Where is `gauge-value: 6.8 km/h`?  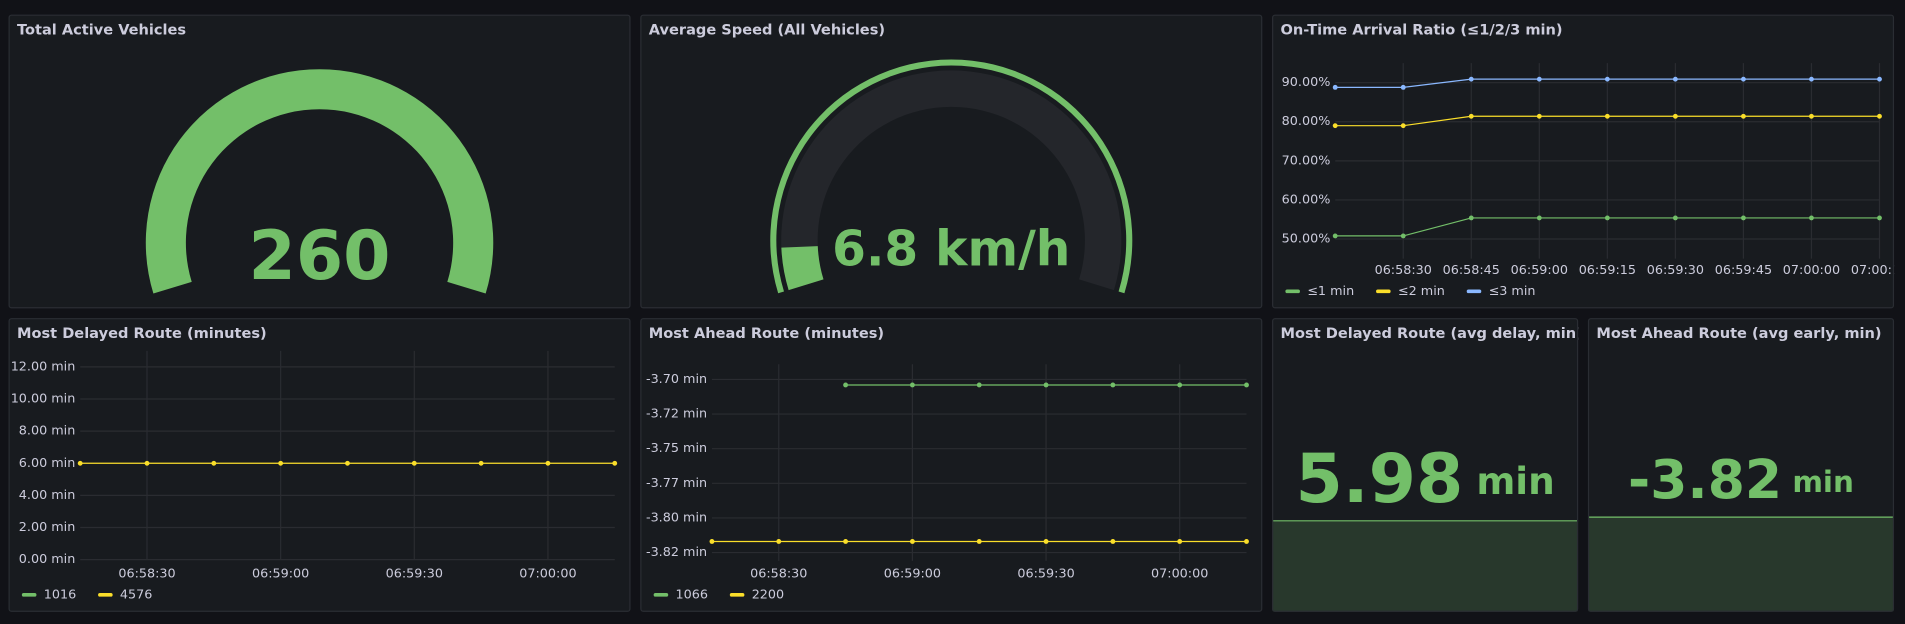
gauge-value: 6.8 km/h is located at coordinates (951, 250).